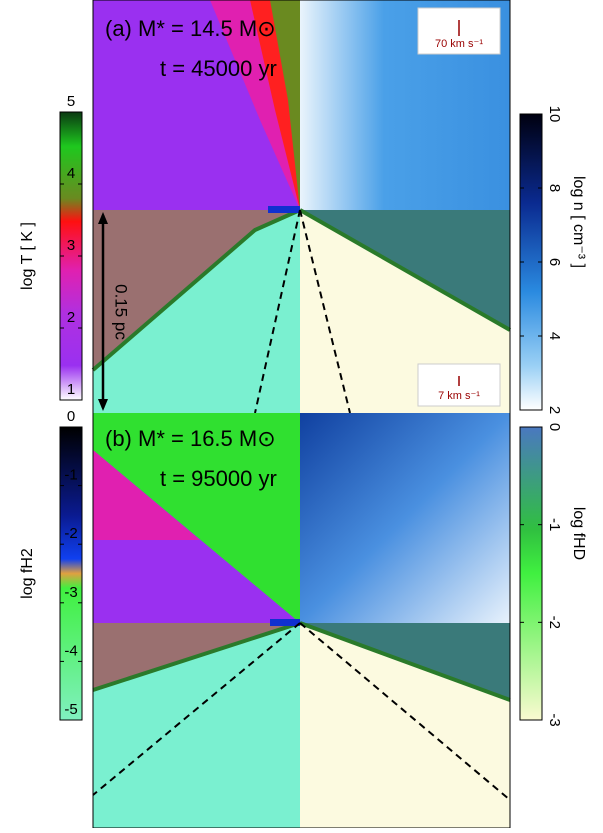  Describe the element at coordinates (190, 438) in the screenshot. I see `panel-label: (b) M* = 16.5 M⊙` at that location.